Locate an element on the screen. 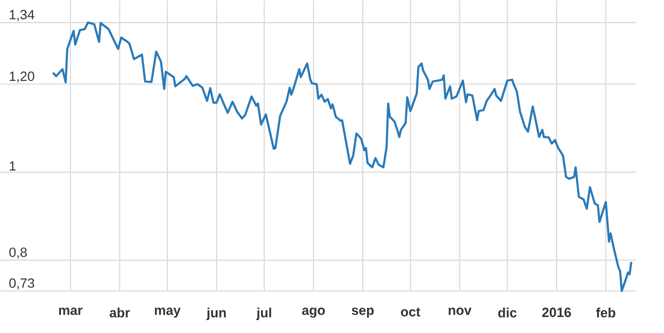  x-tick-label: ago is located at coordinates (313, 313).